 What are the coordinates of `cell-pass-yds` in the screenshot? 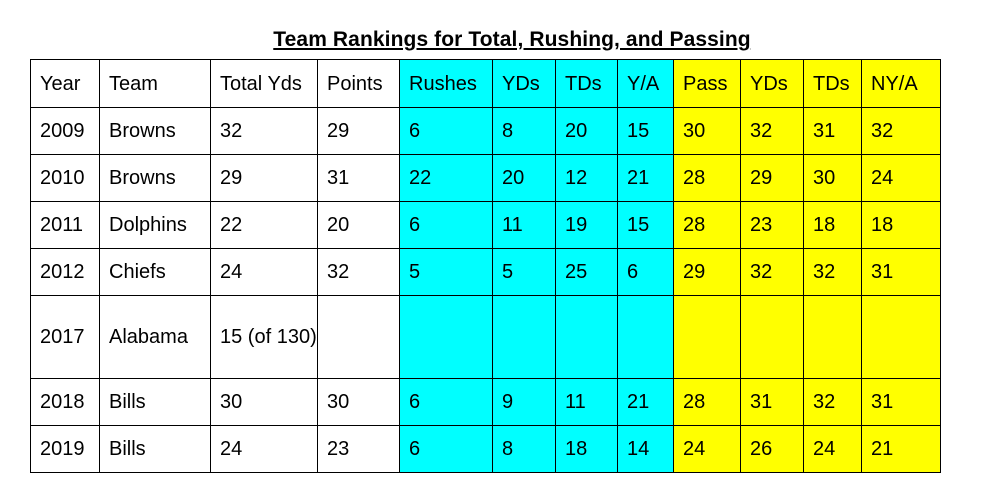 It's located at (772, 337).